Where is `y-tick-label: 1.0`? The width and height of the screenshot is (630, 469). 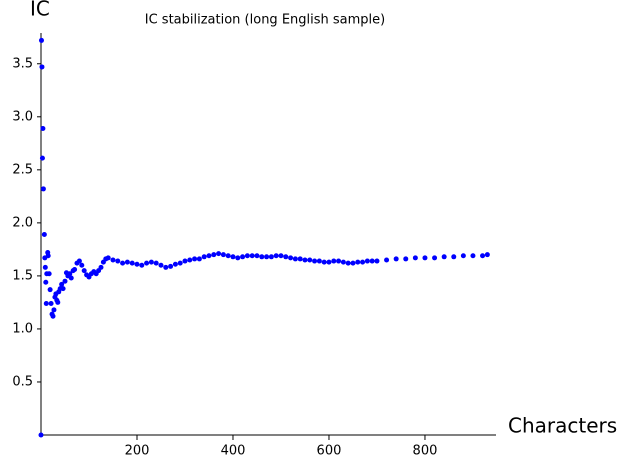
y-tick-label: 1.0 is located at coordinates (22, 328).